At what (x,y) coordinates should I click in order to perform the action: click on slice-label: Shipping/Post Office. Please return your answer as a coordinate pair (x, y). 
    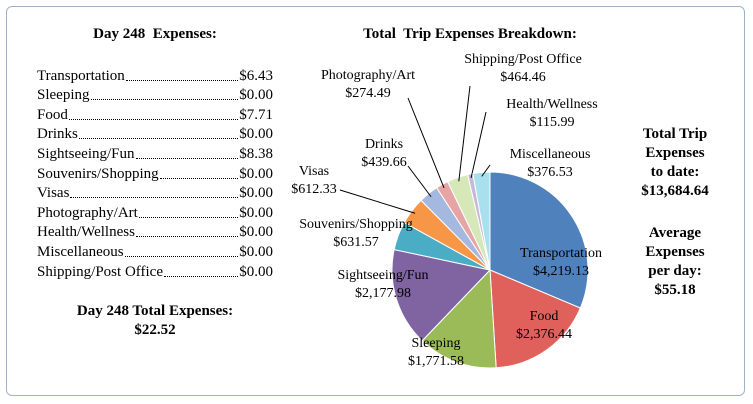
    Looking at the image, I should click on (523, 59).